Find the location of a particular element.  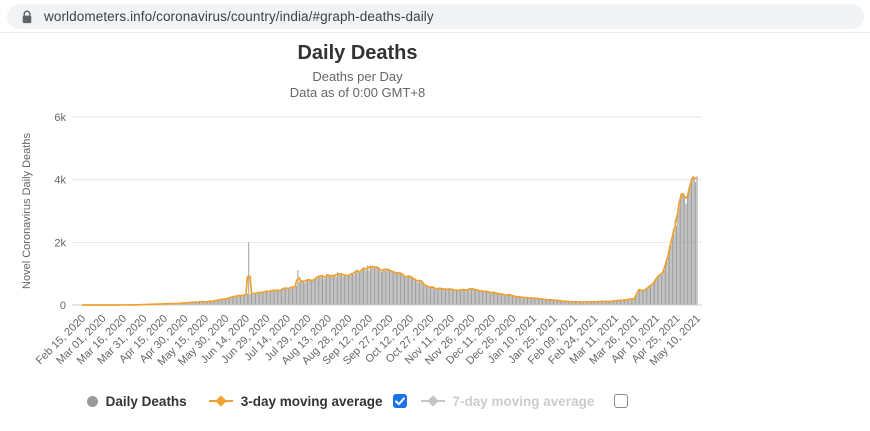

chart-title: Daily Deaths is located at coordinates (357, 53).